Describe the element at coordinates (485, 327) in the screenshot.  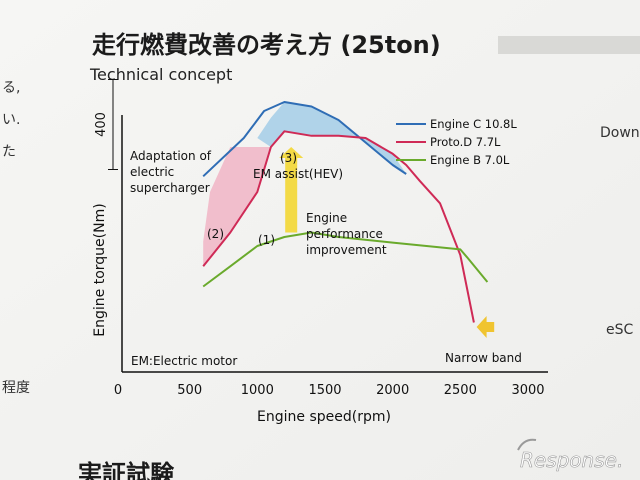
I see `narrow-band-arrow` at that location.